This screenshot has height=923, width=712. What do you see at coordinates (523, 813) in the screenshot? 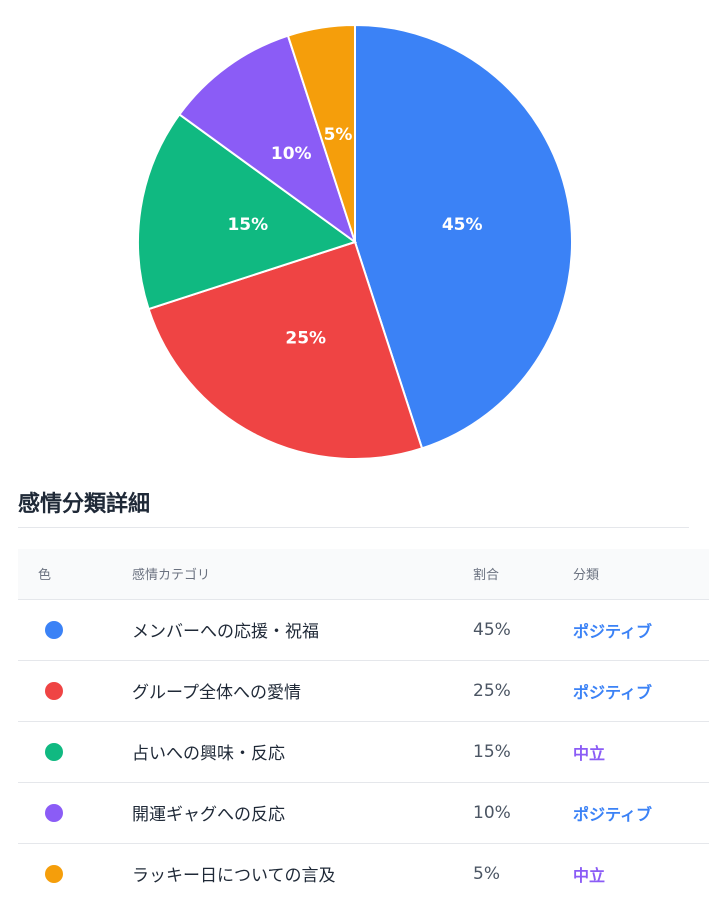
I see `ratio-cell: 10%` at bounding box center [523, 813].